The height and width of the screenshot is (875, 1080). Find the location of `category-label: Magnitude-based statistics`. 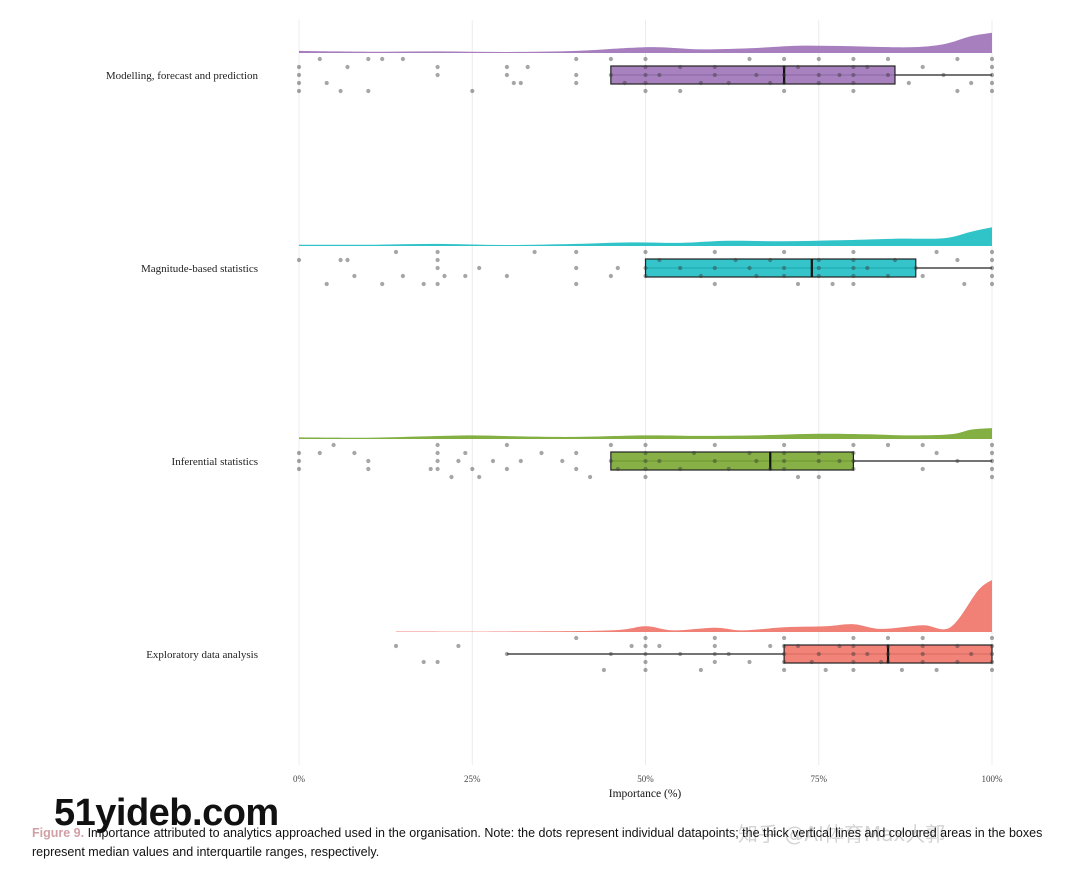

category-label: Magnitude-based statistics is located at coordinates (199, 269).